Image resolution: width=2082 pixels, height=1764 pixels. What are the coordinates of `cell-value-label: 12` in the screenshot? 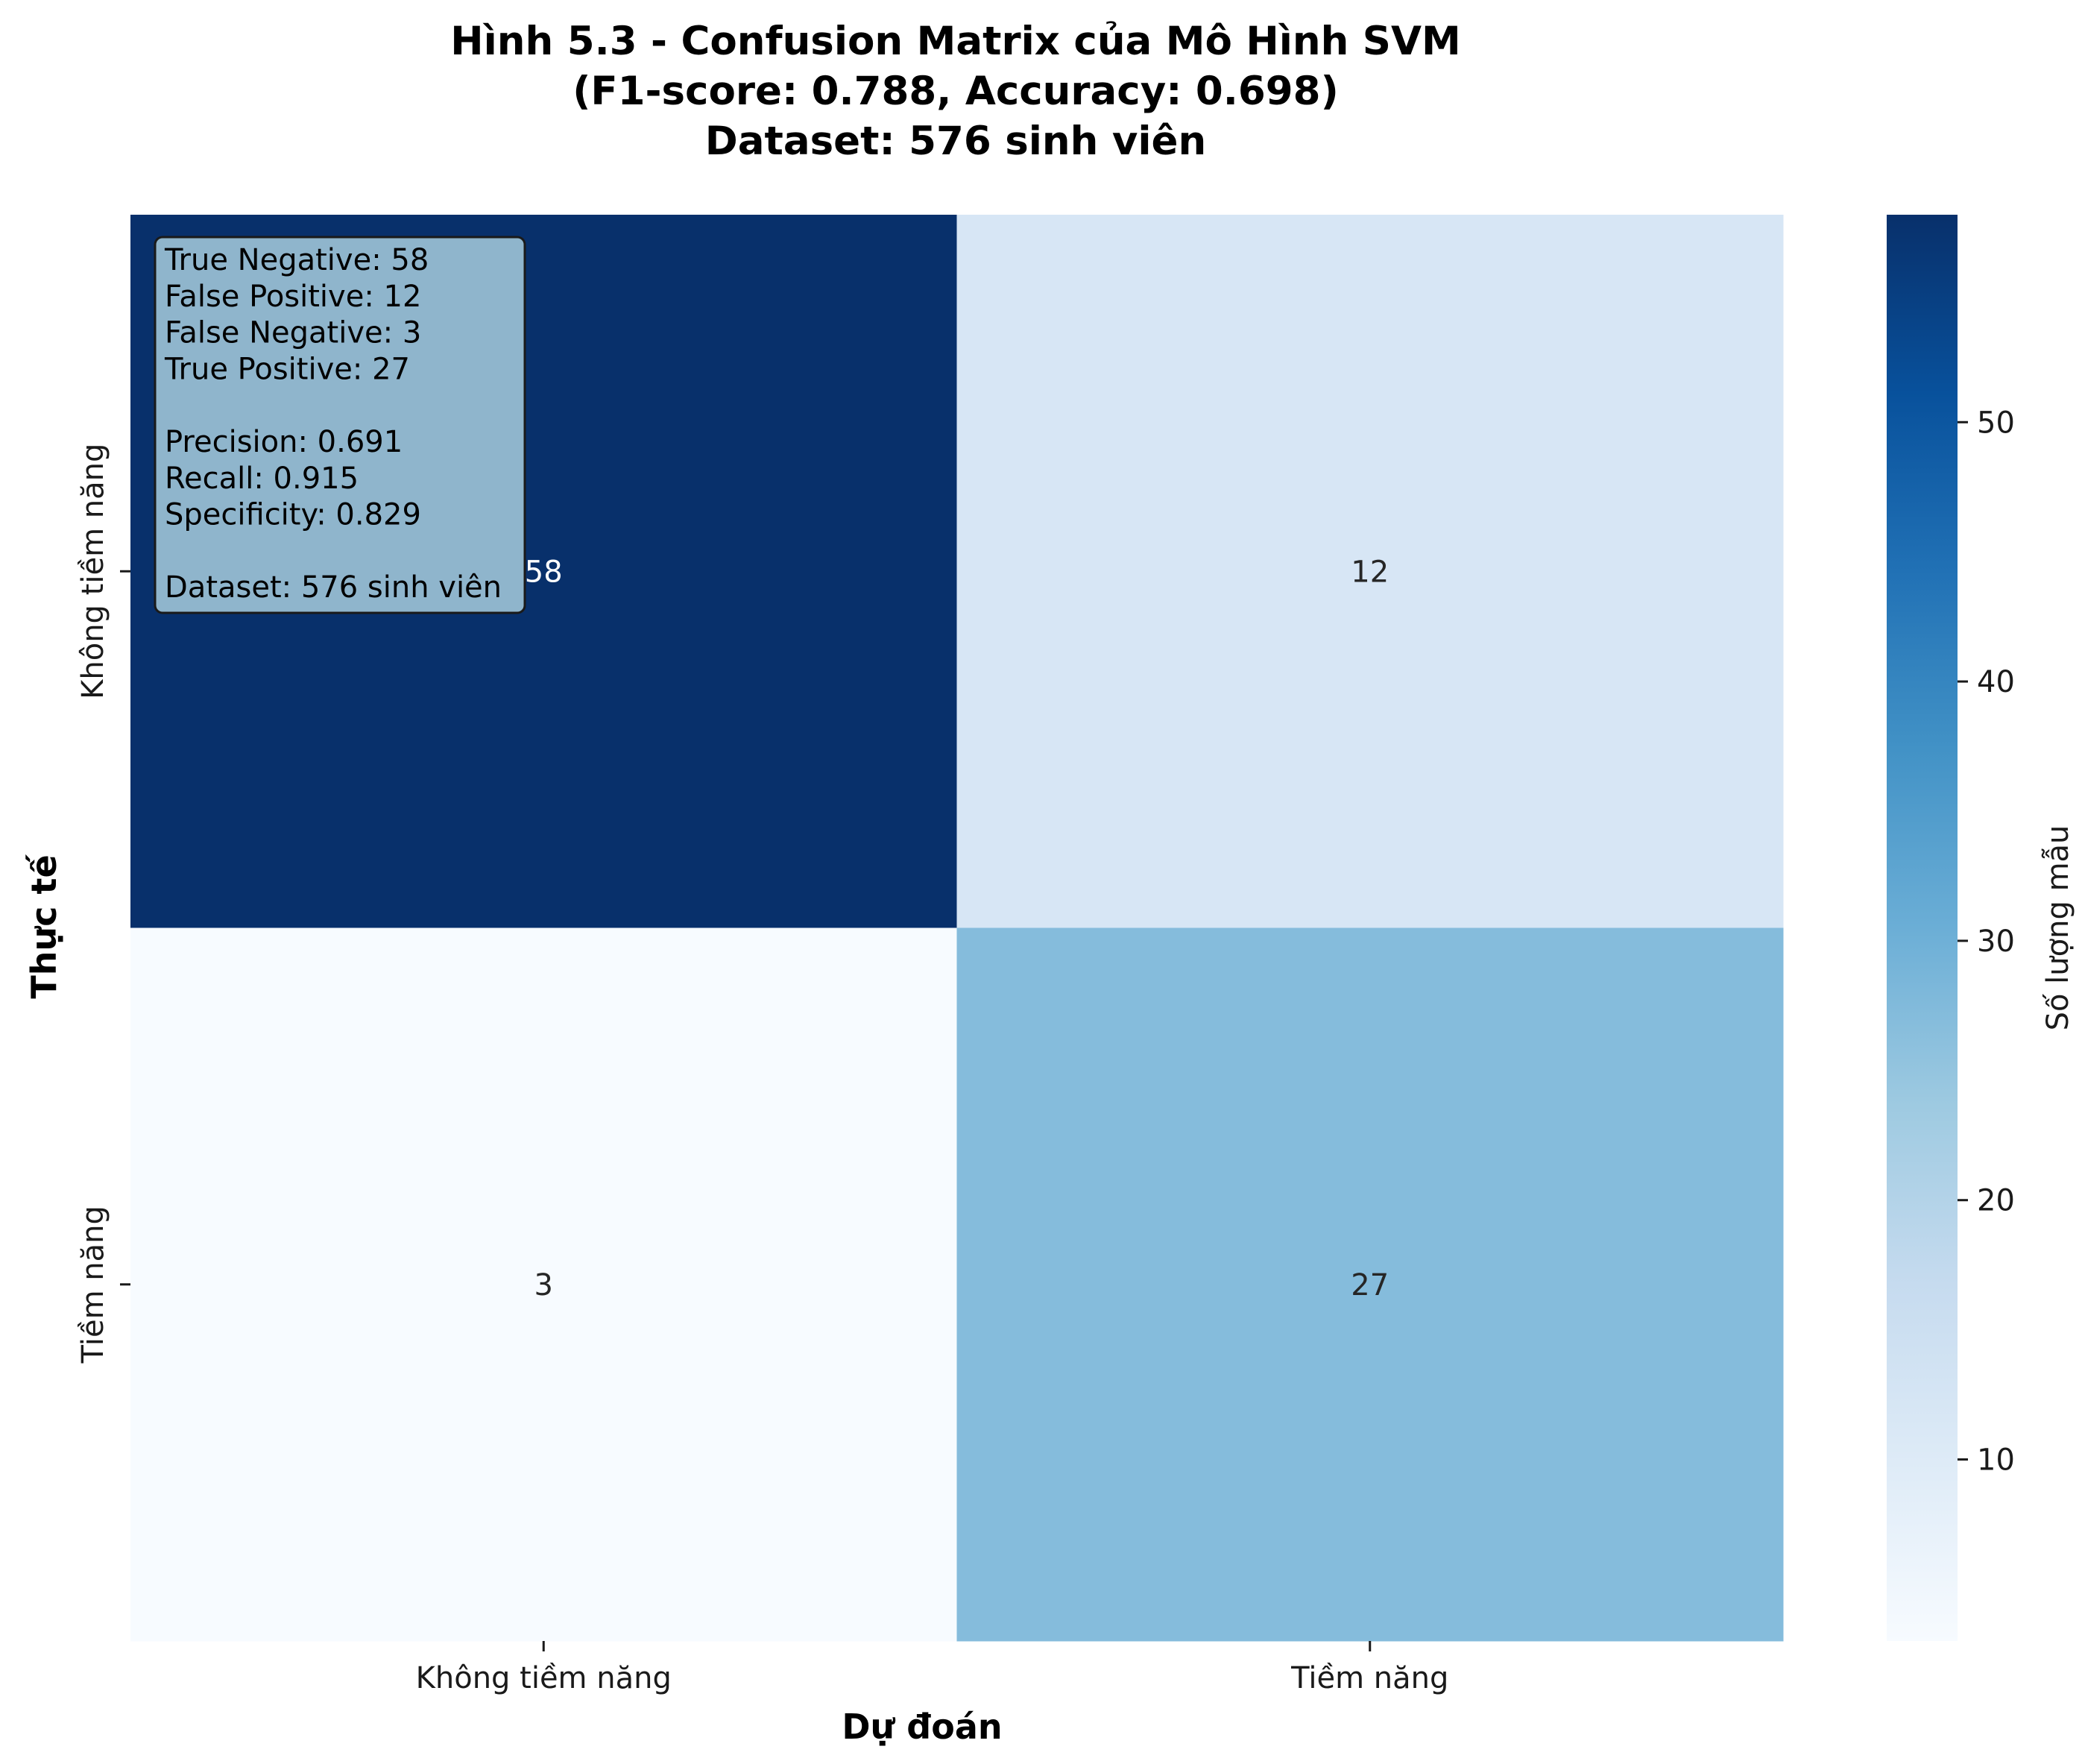 It's located at (1370, 572).